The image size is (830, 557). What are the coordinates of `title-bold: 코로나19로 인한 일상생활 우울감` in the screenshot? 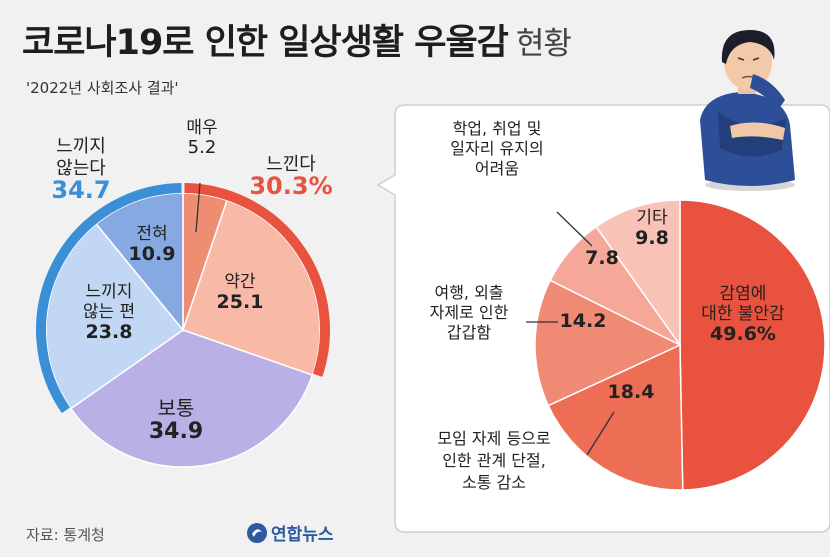 It's located at (265, 43).